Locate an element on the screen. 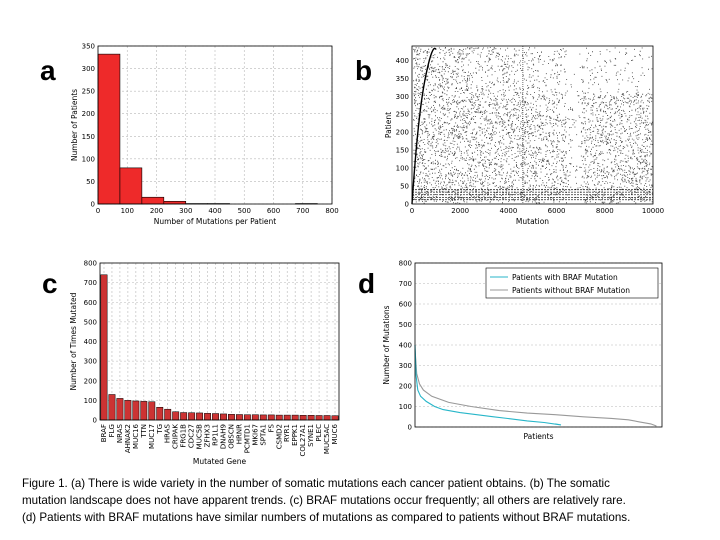  panel-label-b: b is located at coordinates (364, 70).